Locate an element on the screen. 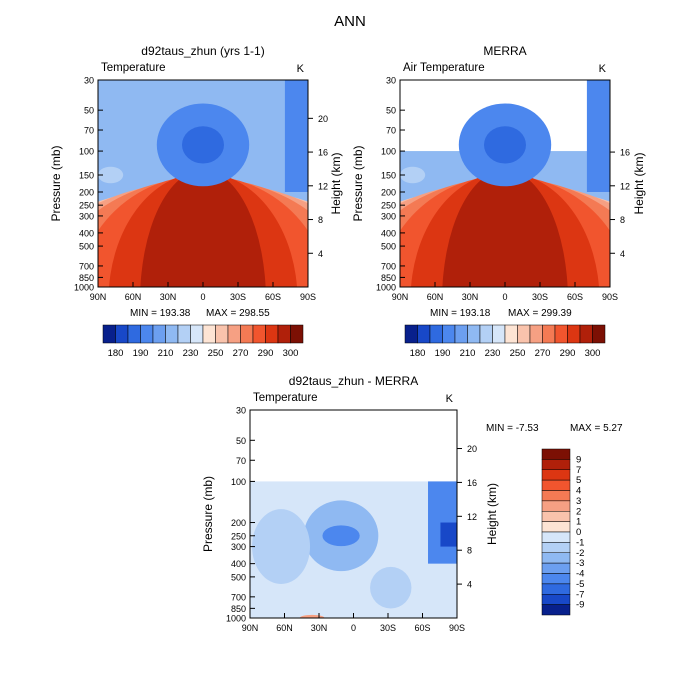 Image resolution: width=700 pixels, height=700 pixels. x-tick-label: 60N is located at coordinates (435, 297).